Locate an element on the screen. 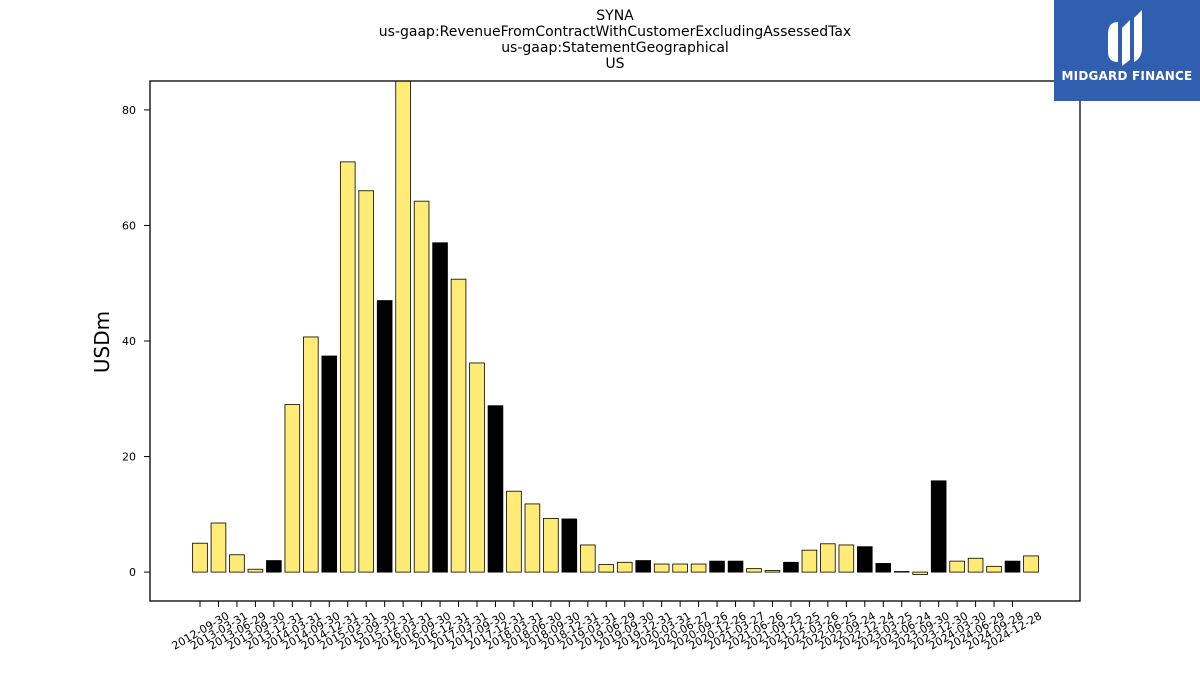 Image resolution: width=1200 pixels, height=675 pixels. y-tick-label-2: 40 is located at coordinates (129, 341).